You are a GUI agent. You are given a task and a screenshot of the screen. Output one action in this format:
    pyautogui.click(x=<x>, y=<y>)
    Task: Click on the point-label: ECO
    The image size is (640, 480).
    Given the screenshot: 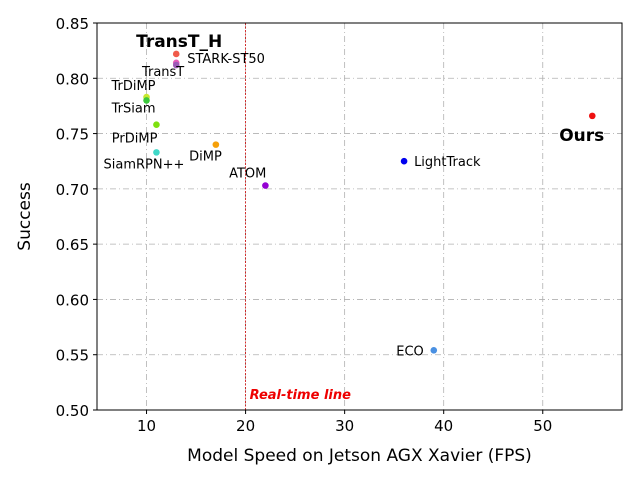 What is the action you would take?
    pyautogui.click(x=410, y=351)
    